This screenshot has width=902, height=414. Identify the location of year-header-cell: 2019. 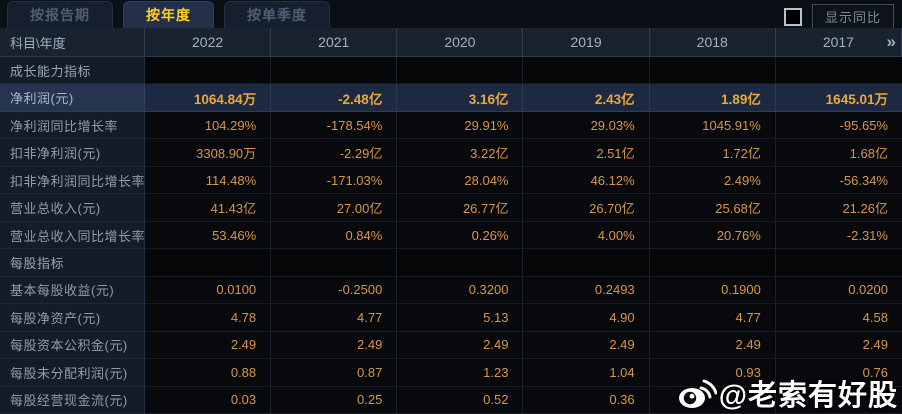
(586, 42).